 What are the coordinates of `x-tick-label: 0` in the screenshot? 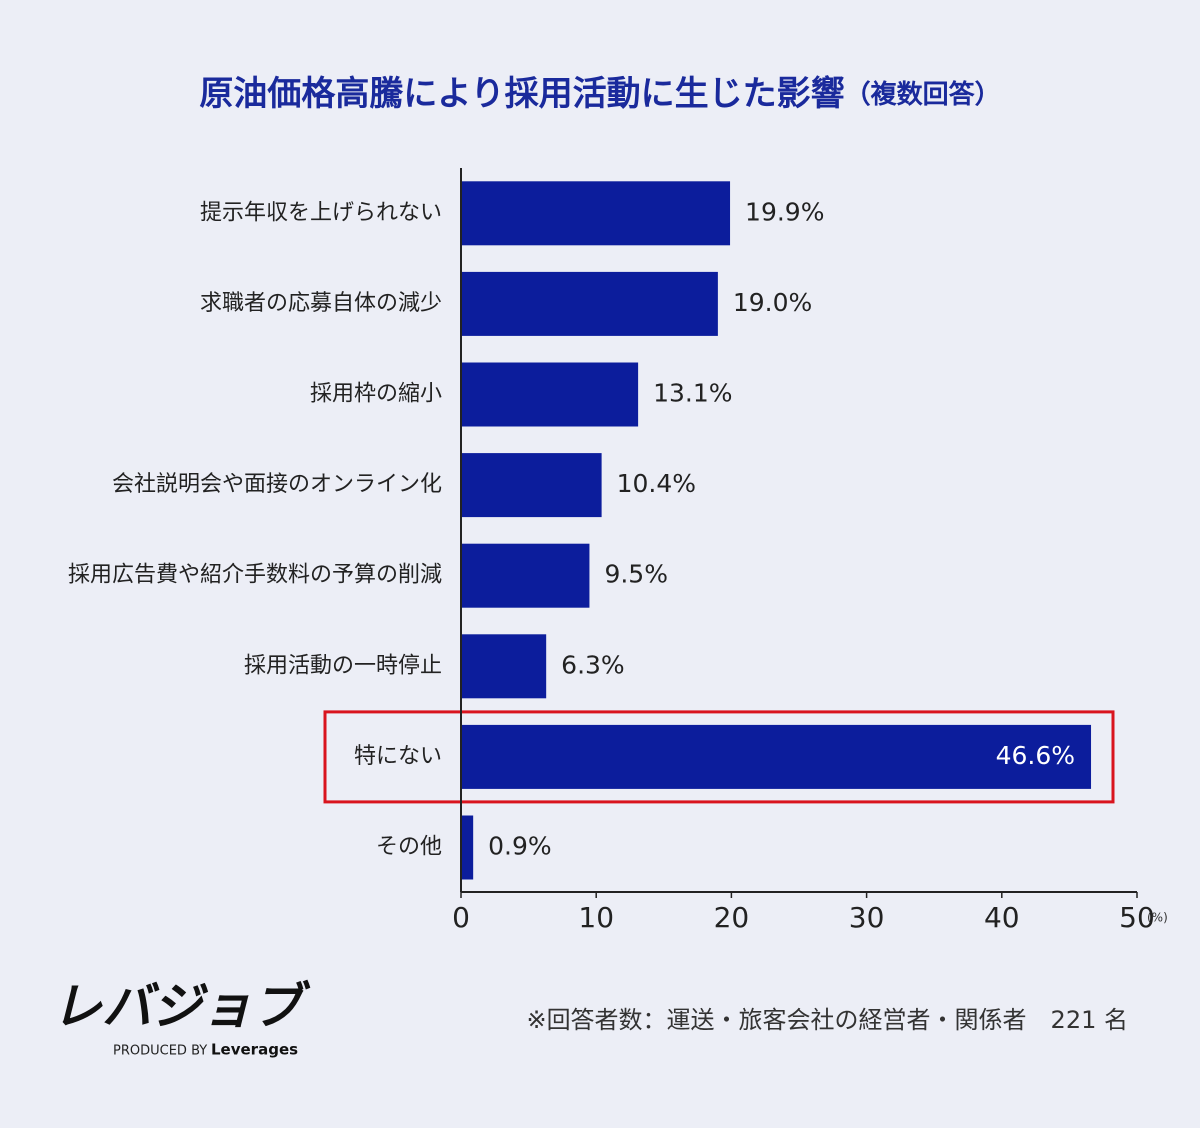 It's located at (461, 917).